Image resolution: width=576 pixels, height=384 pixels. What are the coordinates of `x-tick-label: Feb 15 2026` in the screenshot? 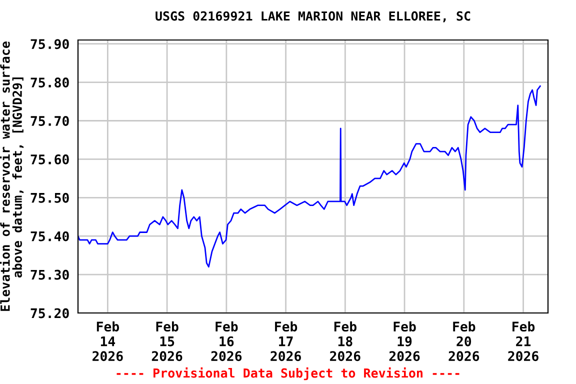 It's located at (167, 341).